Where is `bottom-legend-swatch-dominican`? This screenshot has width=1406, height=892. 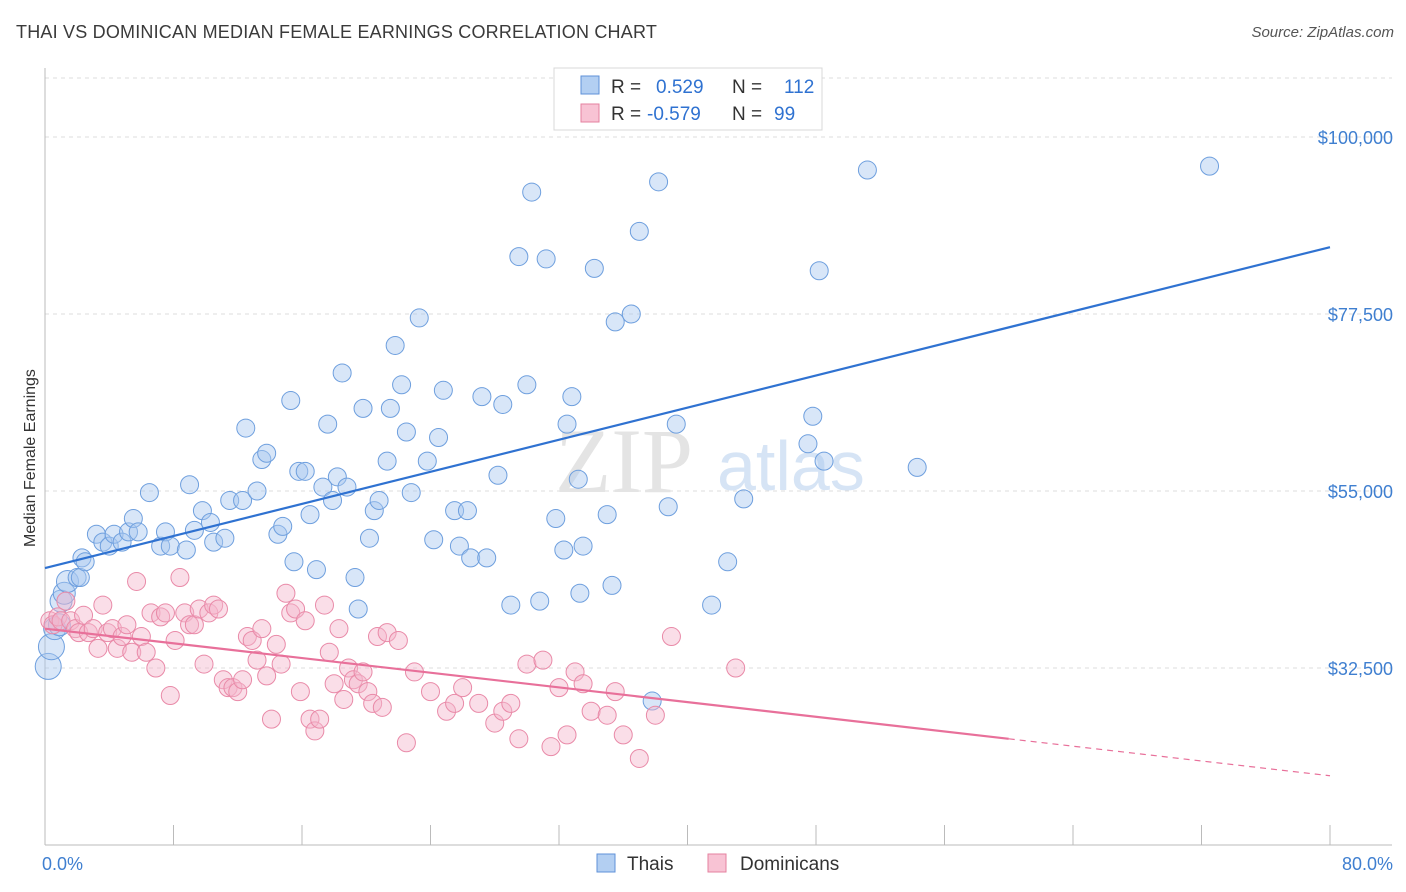
bottom-legend-swatch-dominican is located at coordinates (717, 863).